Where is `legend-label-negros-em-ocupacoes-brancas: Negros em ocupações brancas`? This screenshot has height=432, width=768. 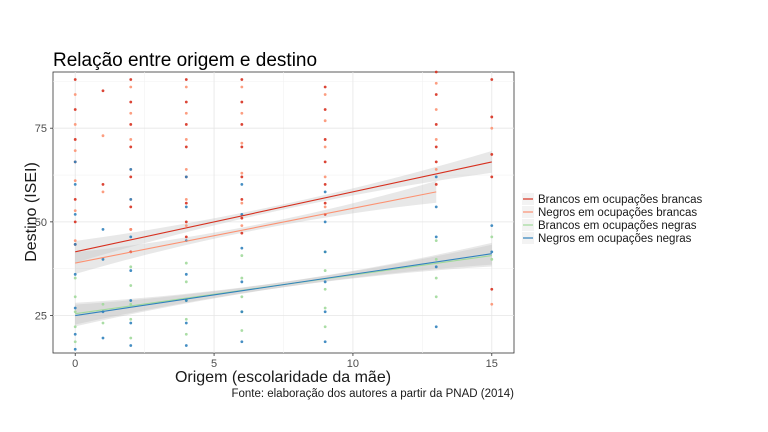
legend-label-negros-em-ocupacoes-brancas: Negros em ocupações brancas is located at coordinates (617, 213).